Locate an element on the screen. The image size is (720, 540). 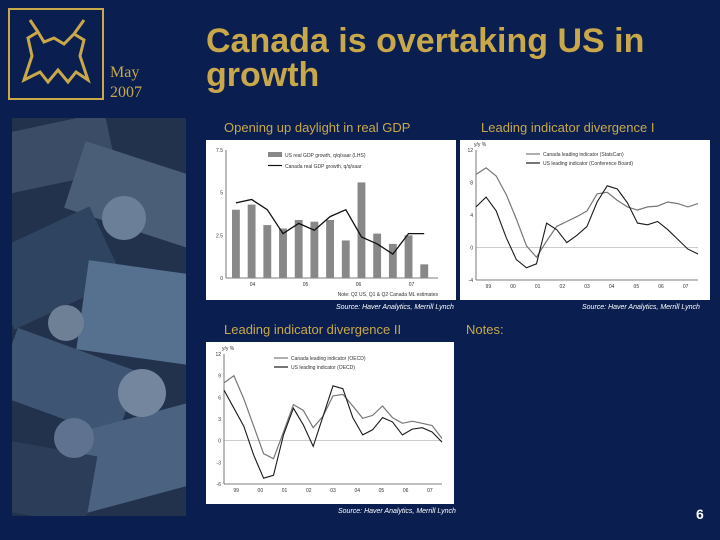
lead2-y-tick-label: 6 is located at coordinates (219, 398).